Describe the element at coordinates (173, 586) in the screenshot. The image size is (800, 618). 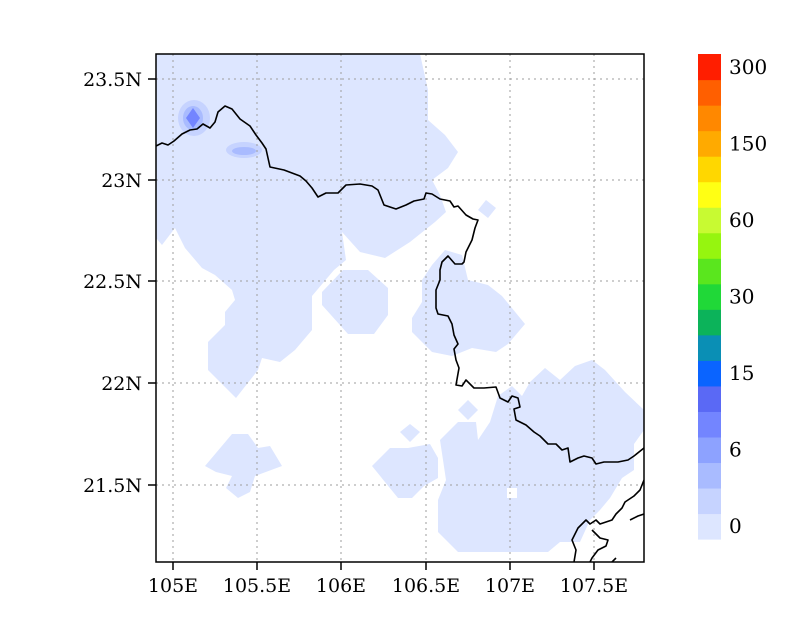
I see `x-tick-label: 105E` at that location.